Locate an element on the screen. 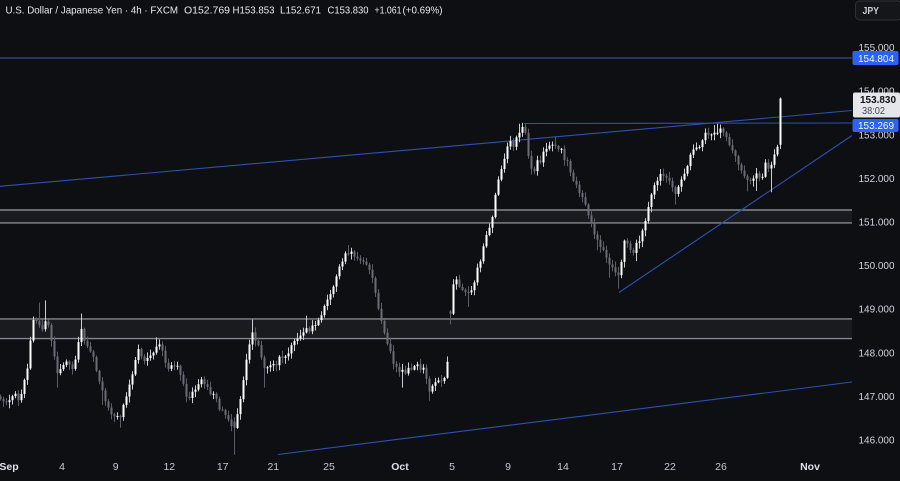 The height and width of the screenshot is (481, 900). svg-text: 151.000 is located at coordinates (877, 223).